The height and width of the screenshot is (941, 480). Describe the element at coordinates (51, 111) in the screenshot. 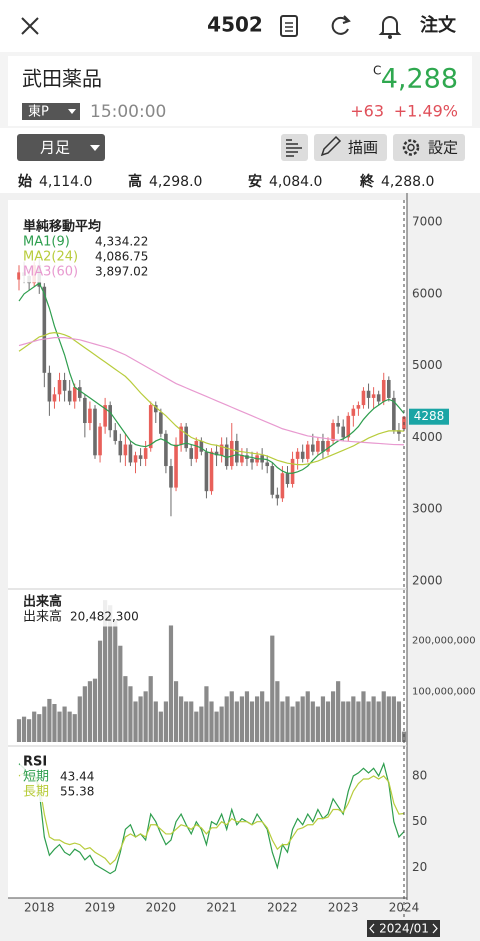

I see `market-select` at that location.